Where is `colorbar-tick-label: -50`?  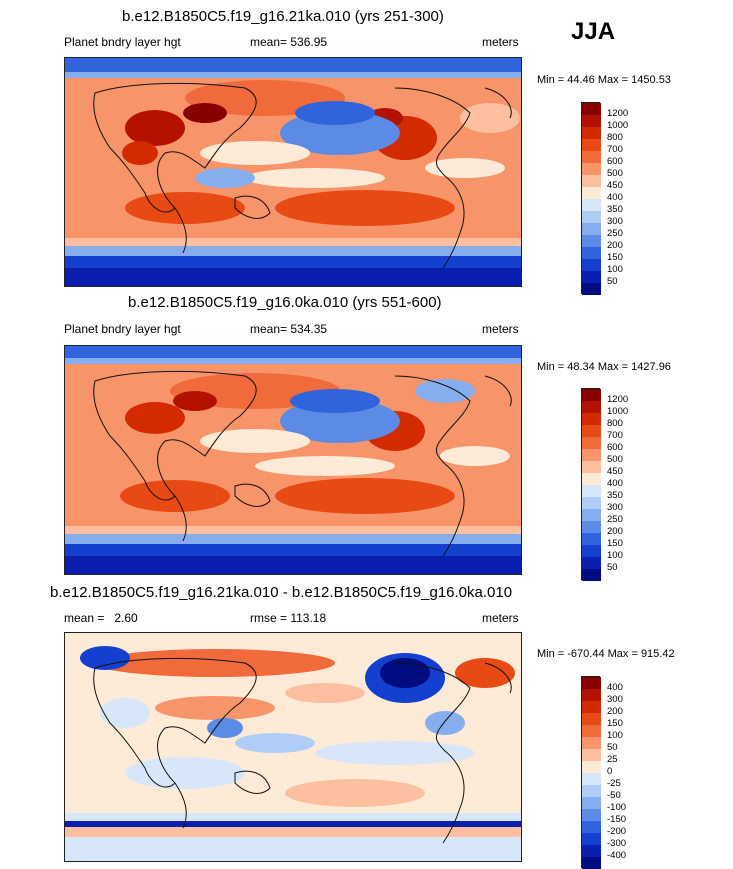 colorbar-tick-label: -50 is located at coordinates (614, 795).